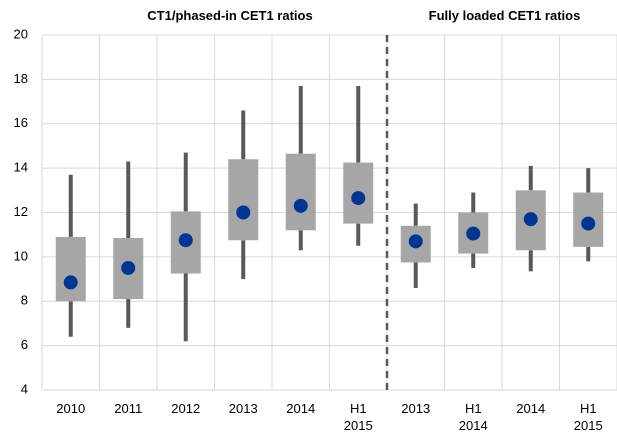 This screenshot has width=617, height=434. I want to click on y-tick-label: 12, so click(21, 211).